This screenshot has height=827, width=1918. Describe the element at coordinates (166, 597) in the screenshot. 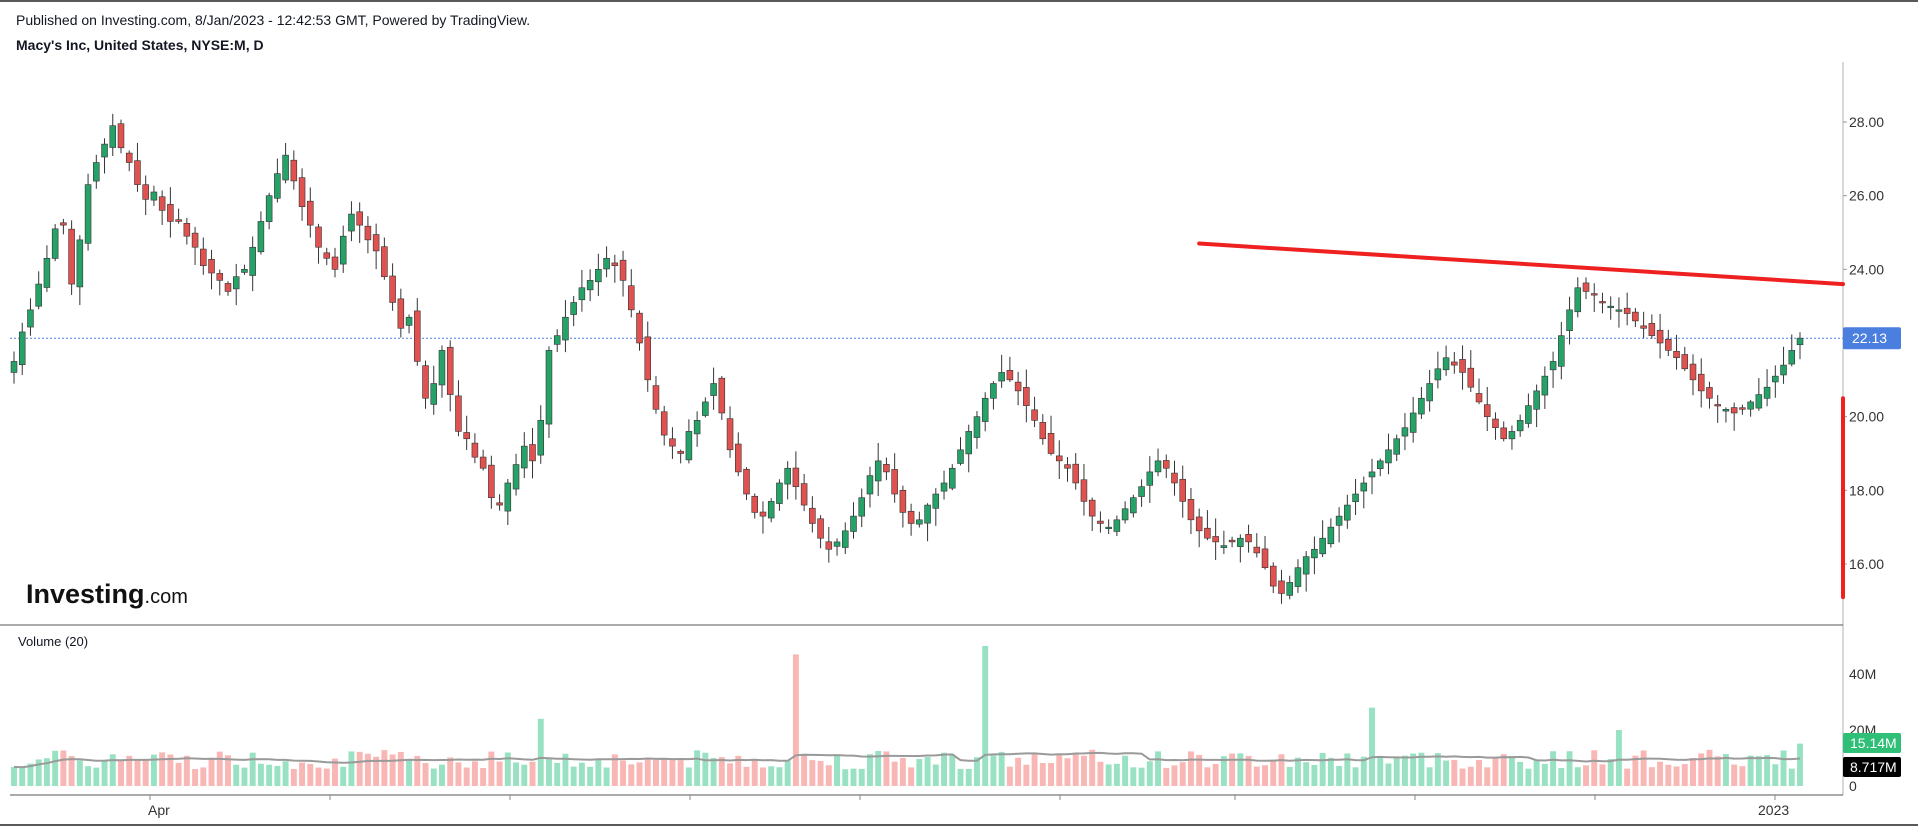

I see `logo-suffix: .com` at that location.